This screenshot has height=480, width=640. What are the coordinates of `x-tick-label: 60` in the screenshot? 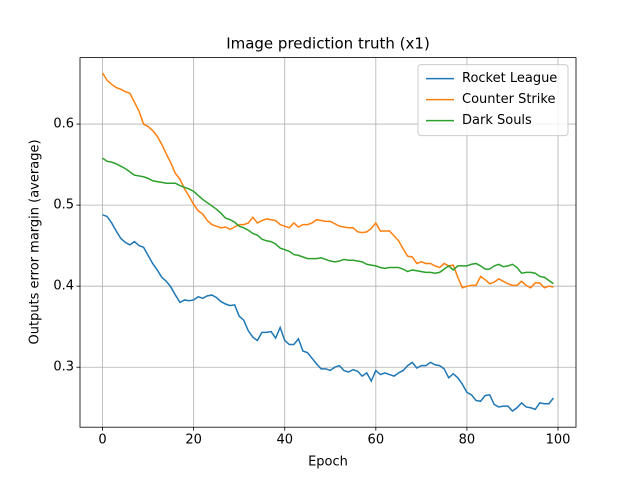 It's located at (376, 440).